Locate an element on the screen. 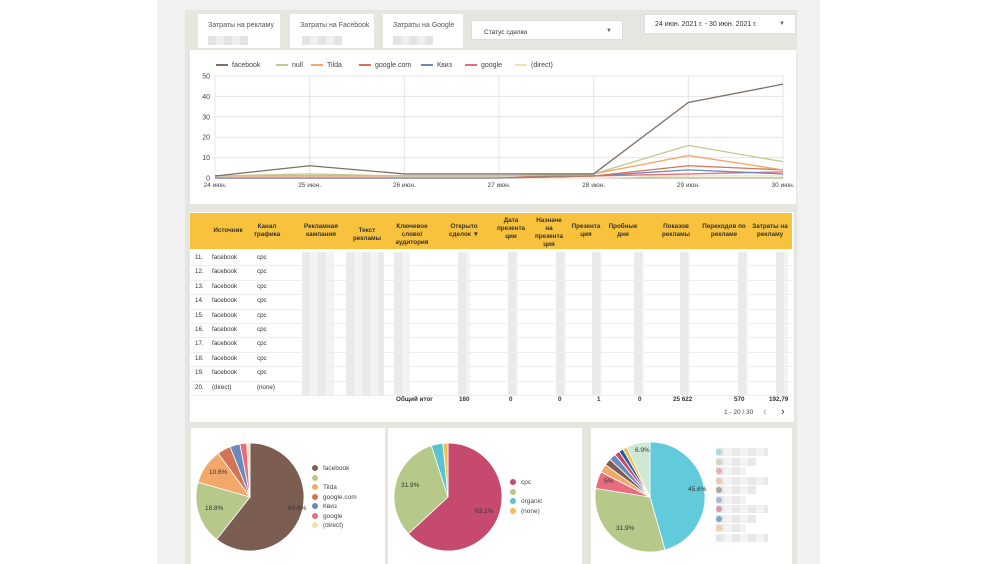 The image size is (985, 564). row-number: 14. is located at coordinates (199, 301).